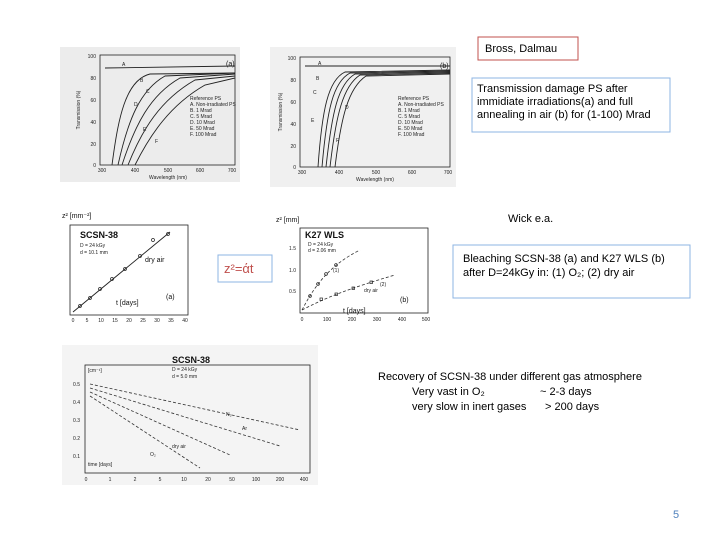  Describe the element at coordinates (156, 142) in the screenshot. I see `curve-label: F` at that location.